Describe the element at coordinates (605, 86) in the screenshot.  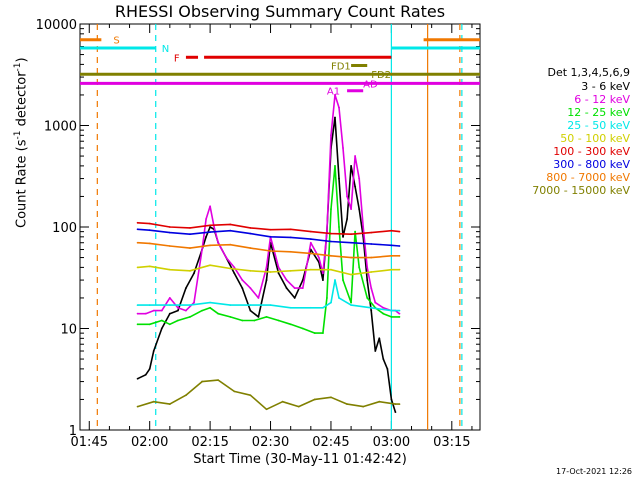
I see `legend-item: 3 - 6 keV` at that location.